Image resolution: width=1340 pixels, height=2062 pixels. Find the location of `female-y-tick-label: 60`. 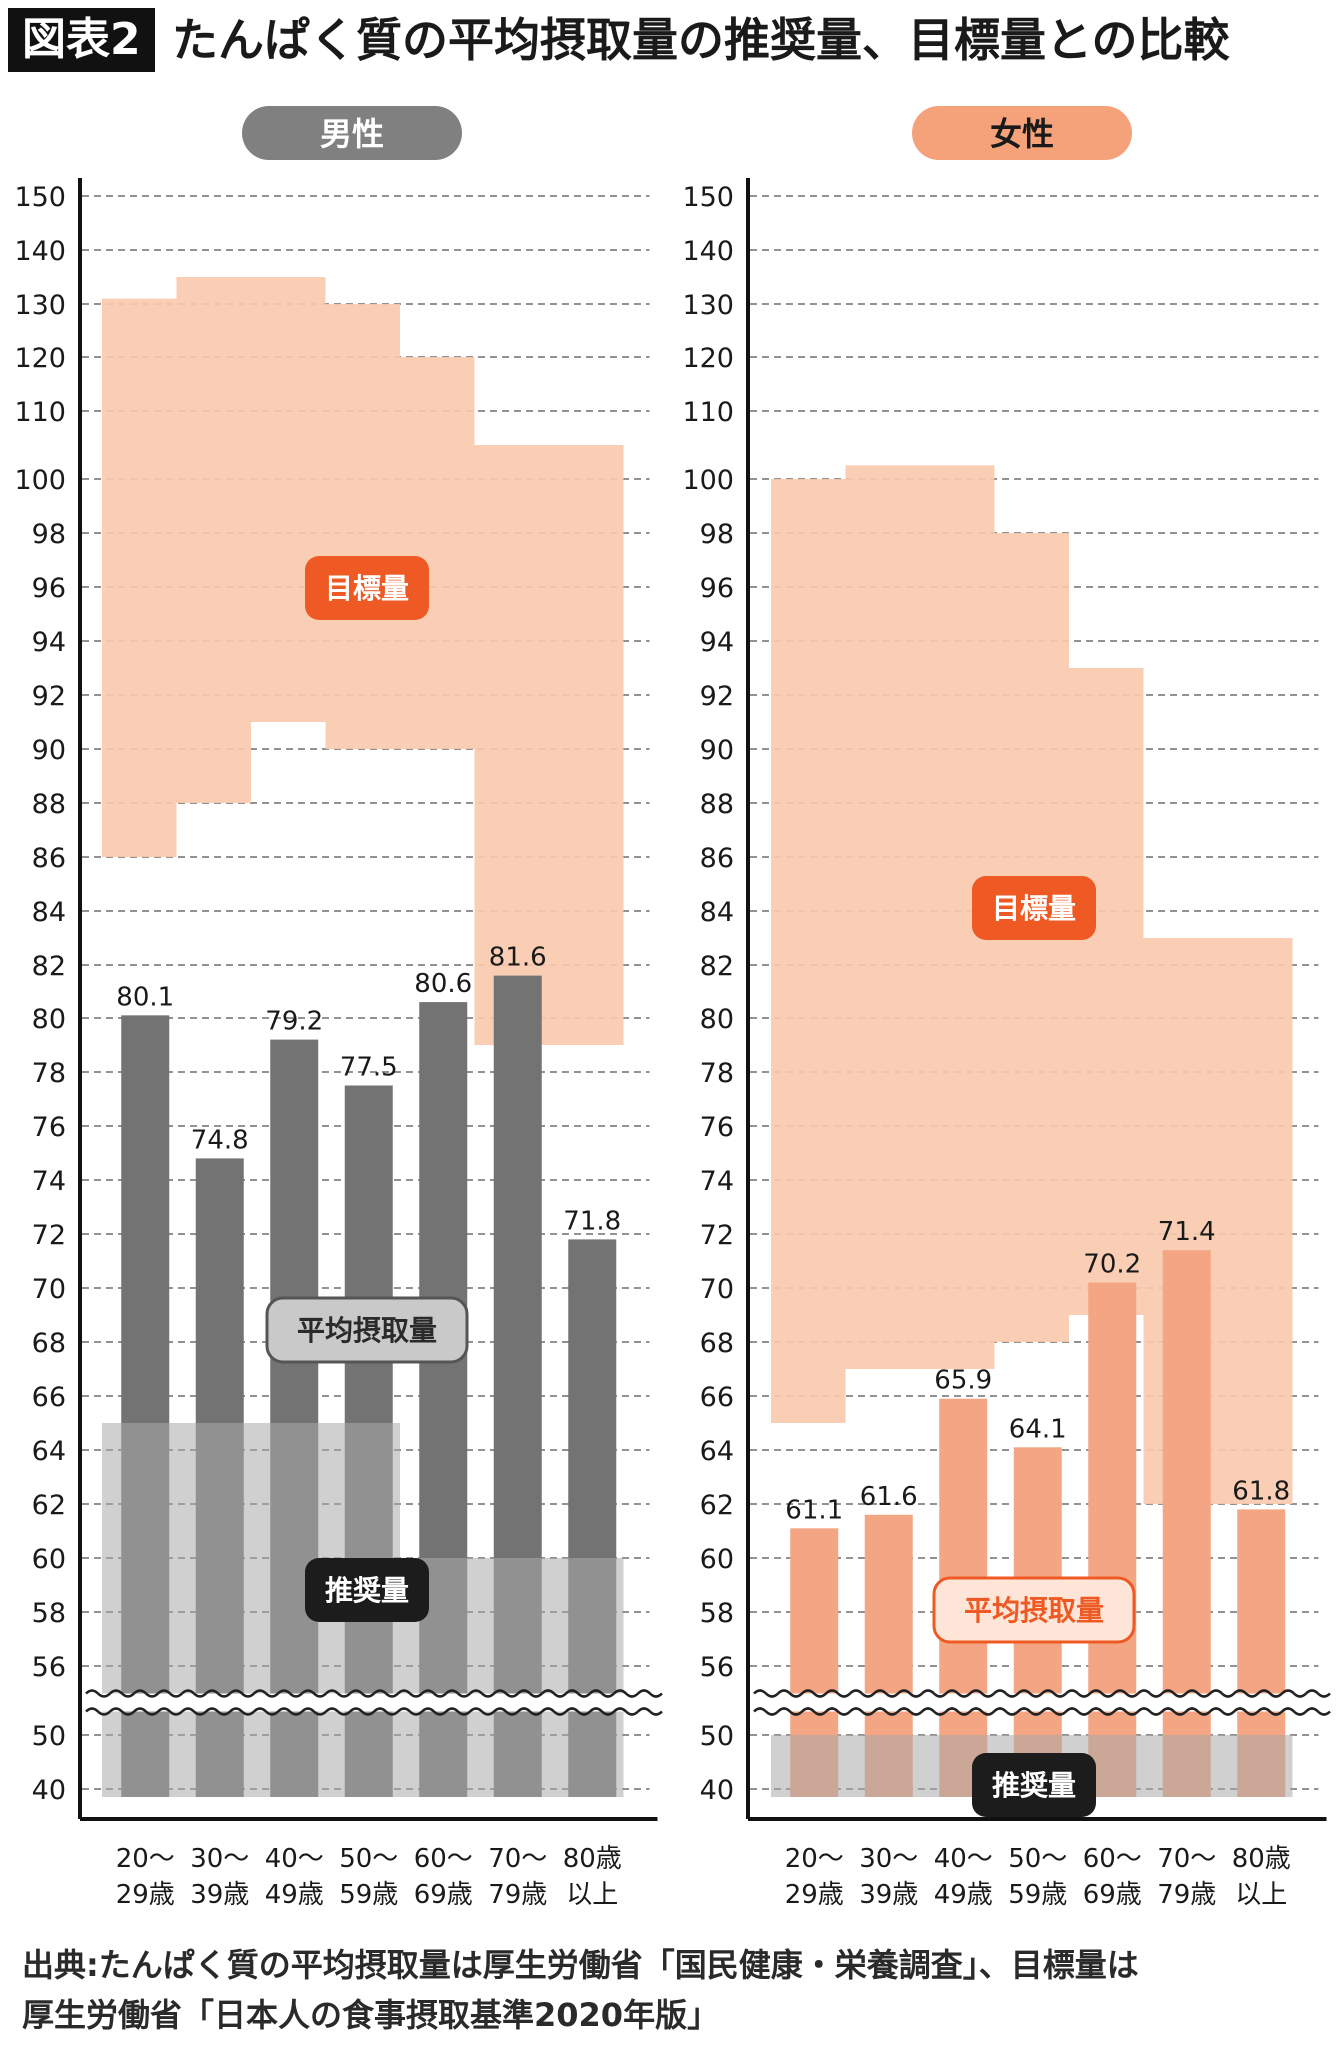

female-y-tick-label: 60 is located at coordinates (717, 1559).